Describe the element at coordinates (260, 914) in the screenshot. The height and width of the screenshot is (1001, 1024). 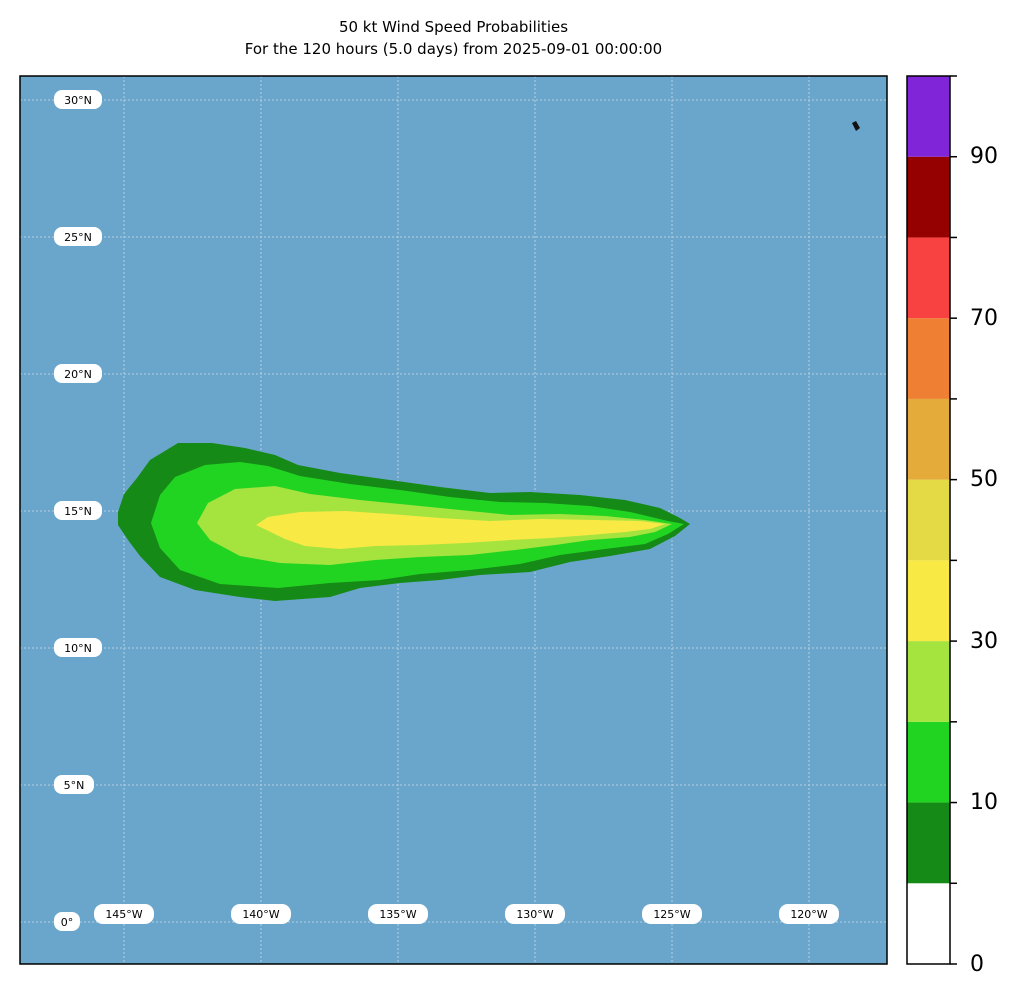
I see `lon-label: 140°W` at that location.